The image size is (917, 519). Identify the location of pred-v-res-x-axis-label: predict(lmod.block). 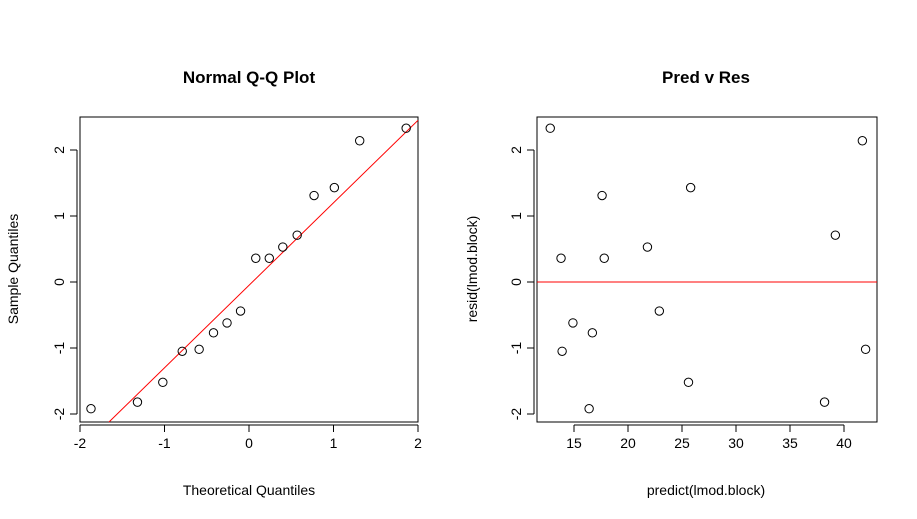
(706, 490).